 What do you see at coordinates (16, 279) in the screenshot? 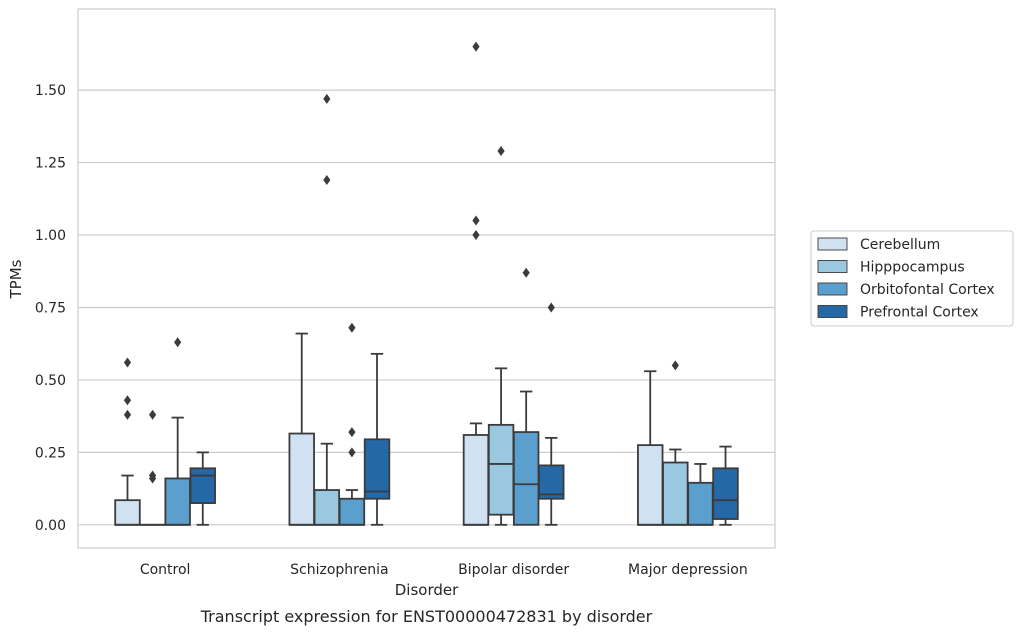
I see `y-axis-label: TPMs` at bounding box center [16, 279].